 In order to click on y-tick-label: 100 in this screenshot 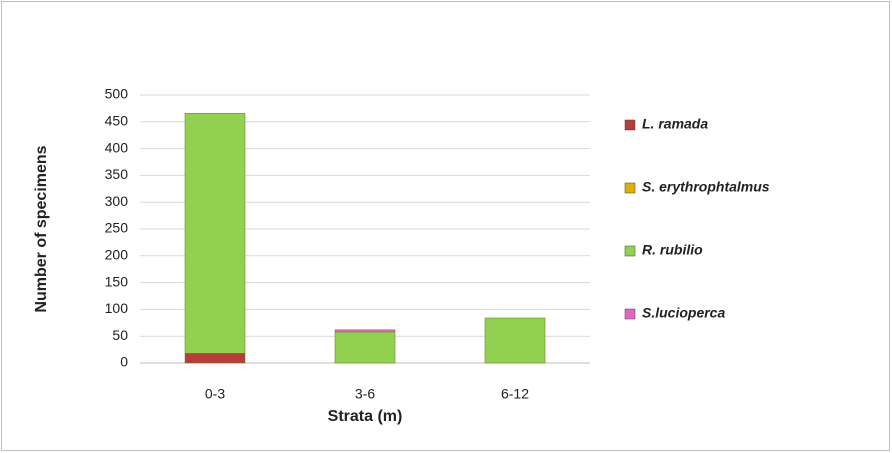, I will do `click(117, 308)`.